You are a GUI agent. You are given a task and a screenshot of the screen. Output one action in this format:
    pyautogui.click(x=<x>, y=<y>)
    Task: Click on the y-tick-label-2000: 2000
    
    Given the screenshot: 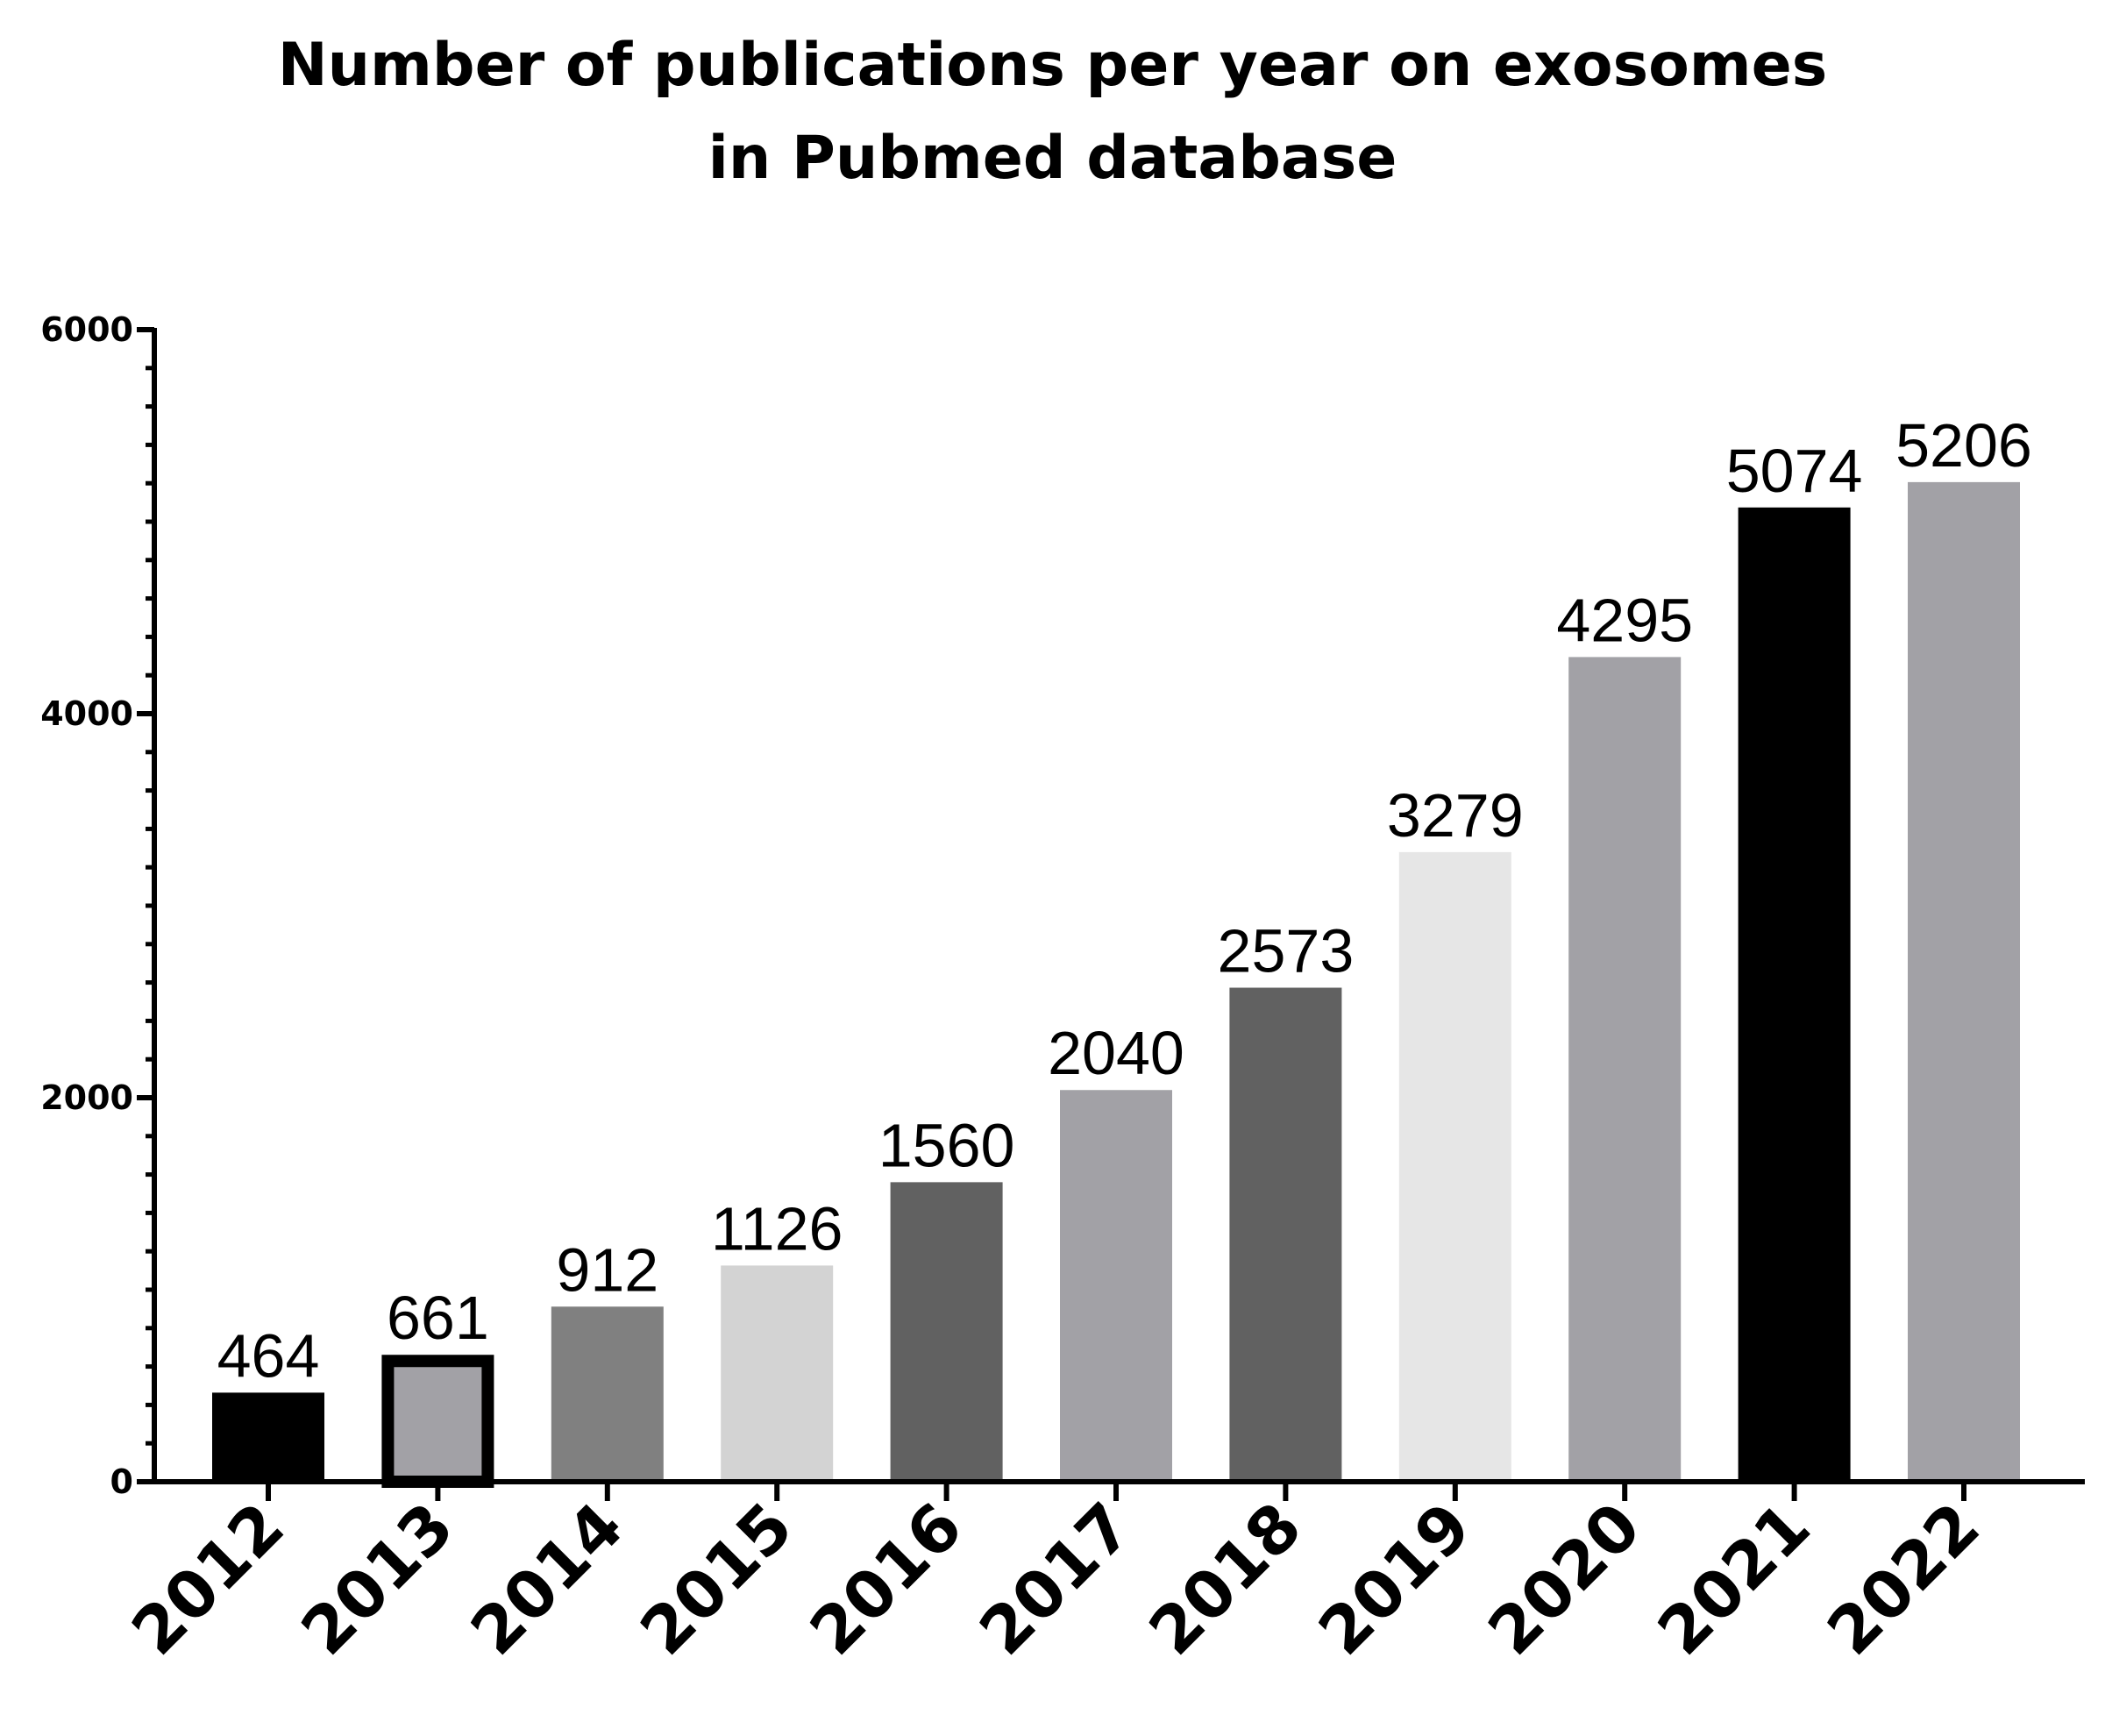 What is the action you would take?
    pyautogui.click(x=86, y=1097)
    